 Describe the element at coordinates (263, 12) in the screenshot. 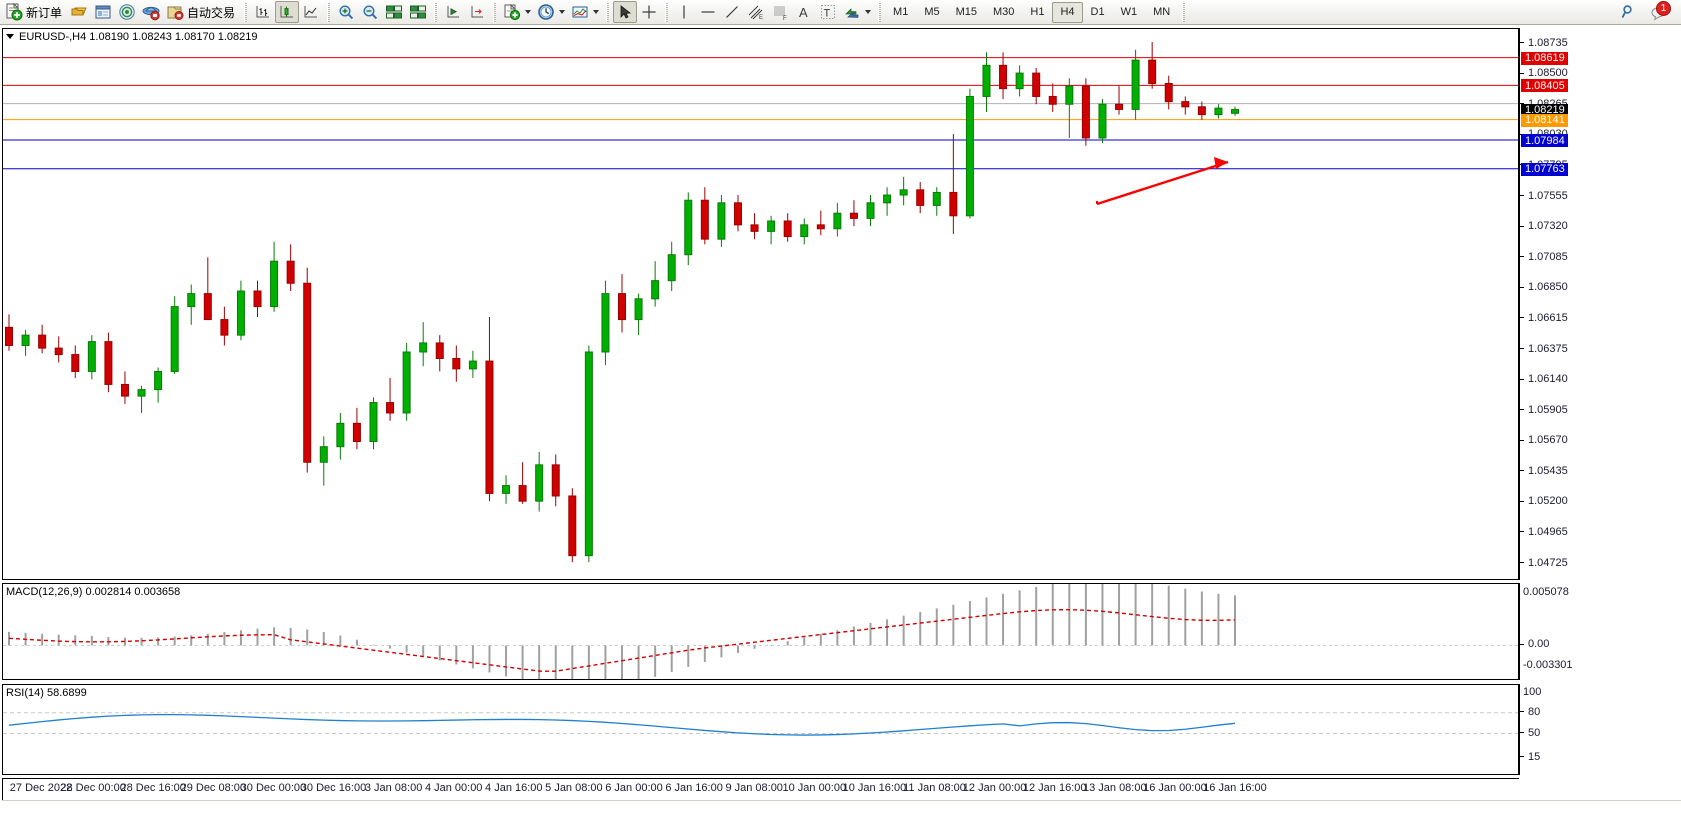

I see `bar-chart-button` at that location.